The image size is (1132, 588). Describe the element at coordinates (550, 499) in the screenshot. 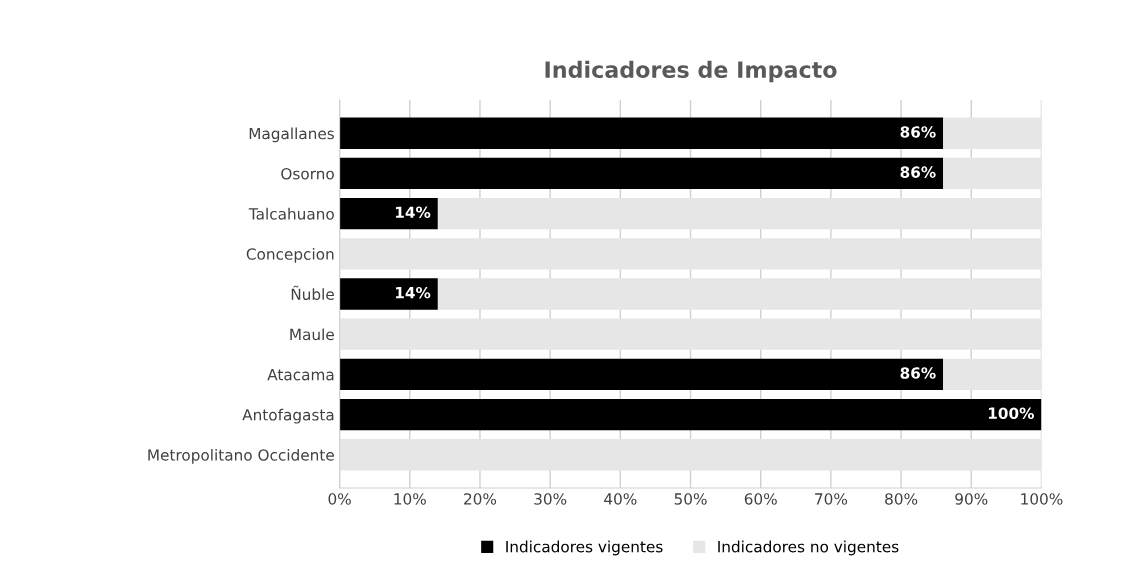

I see `x-tick-label: 30%` at that location.